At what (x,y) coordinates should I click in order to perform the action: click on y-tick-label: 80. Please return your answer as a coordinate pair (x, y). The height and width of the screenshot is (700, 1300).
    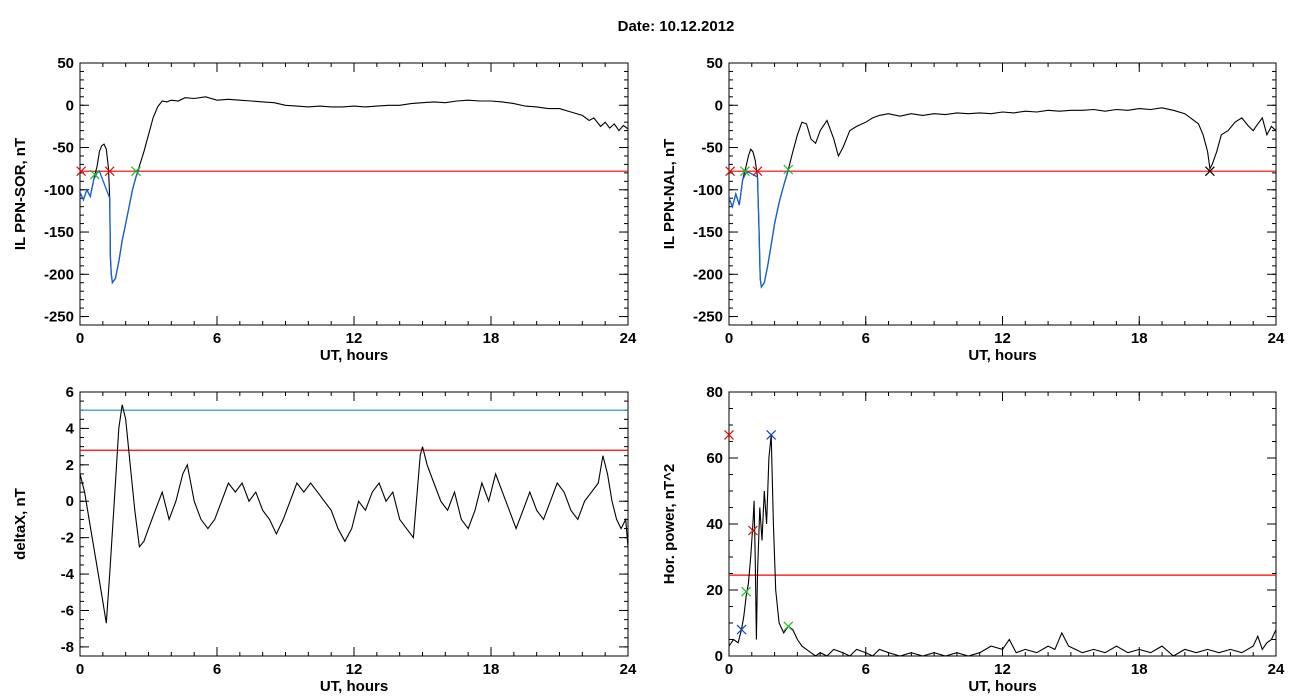
    Looking at the image, I should click on (714, 392).